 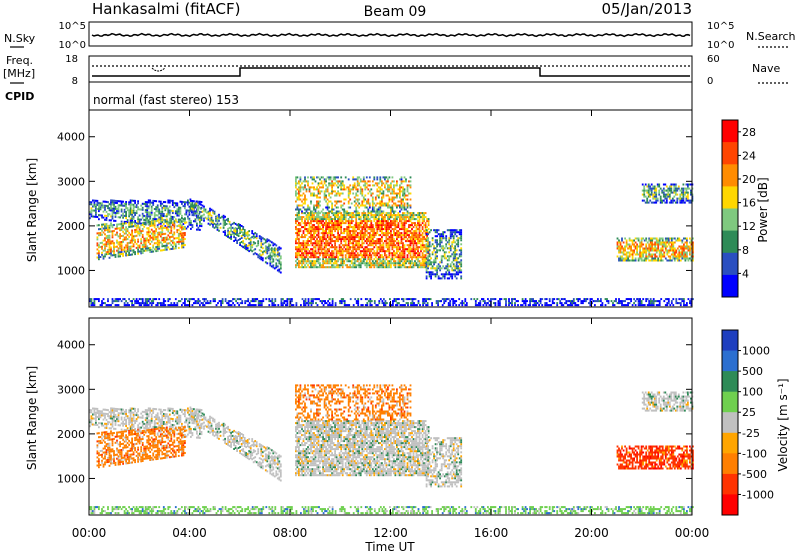 I want to click on noise-right-label: N.Search, so click(x=771, y=36).